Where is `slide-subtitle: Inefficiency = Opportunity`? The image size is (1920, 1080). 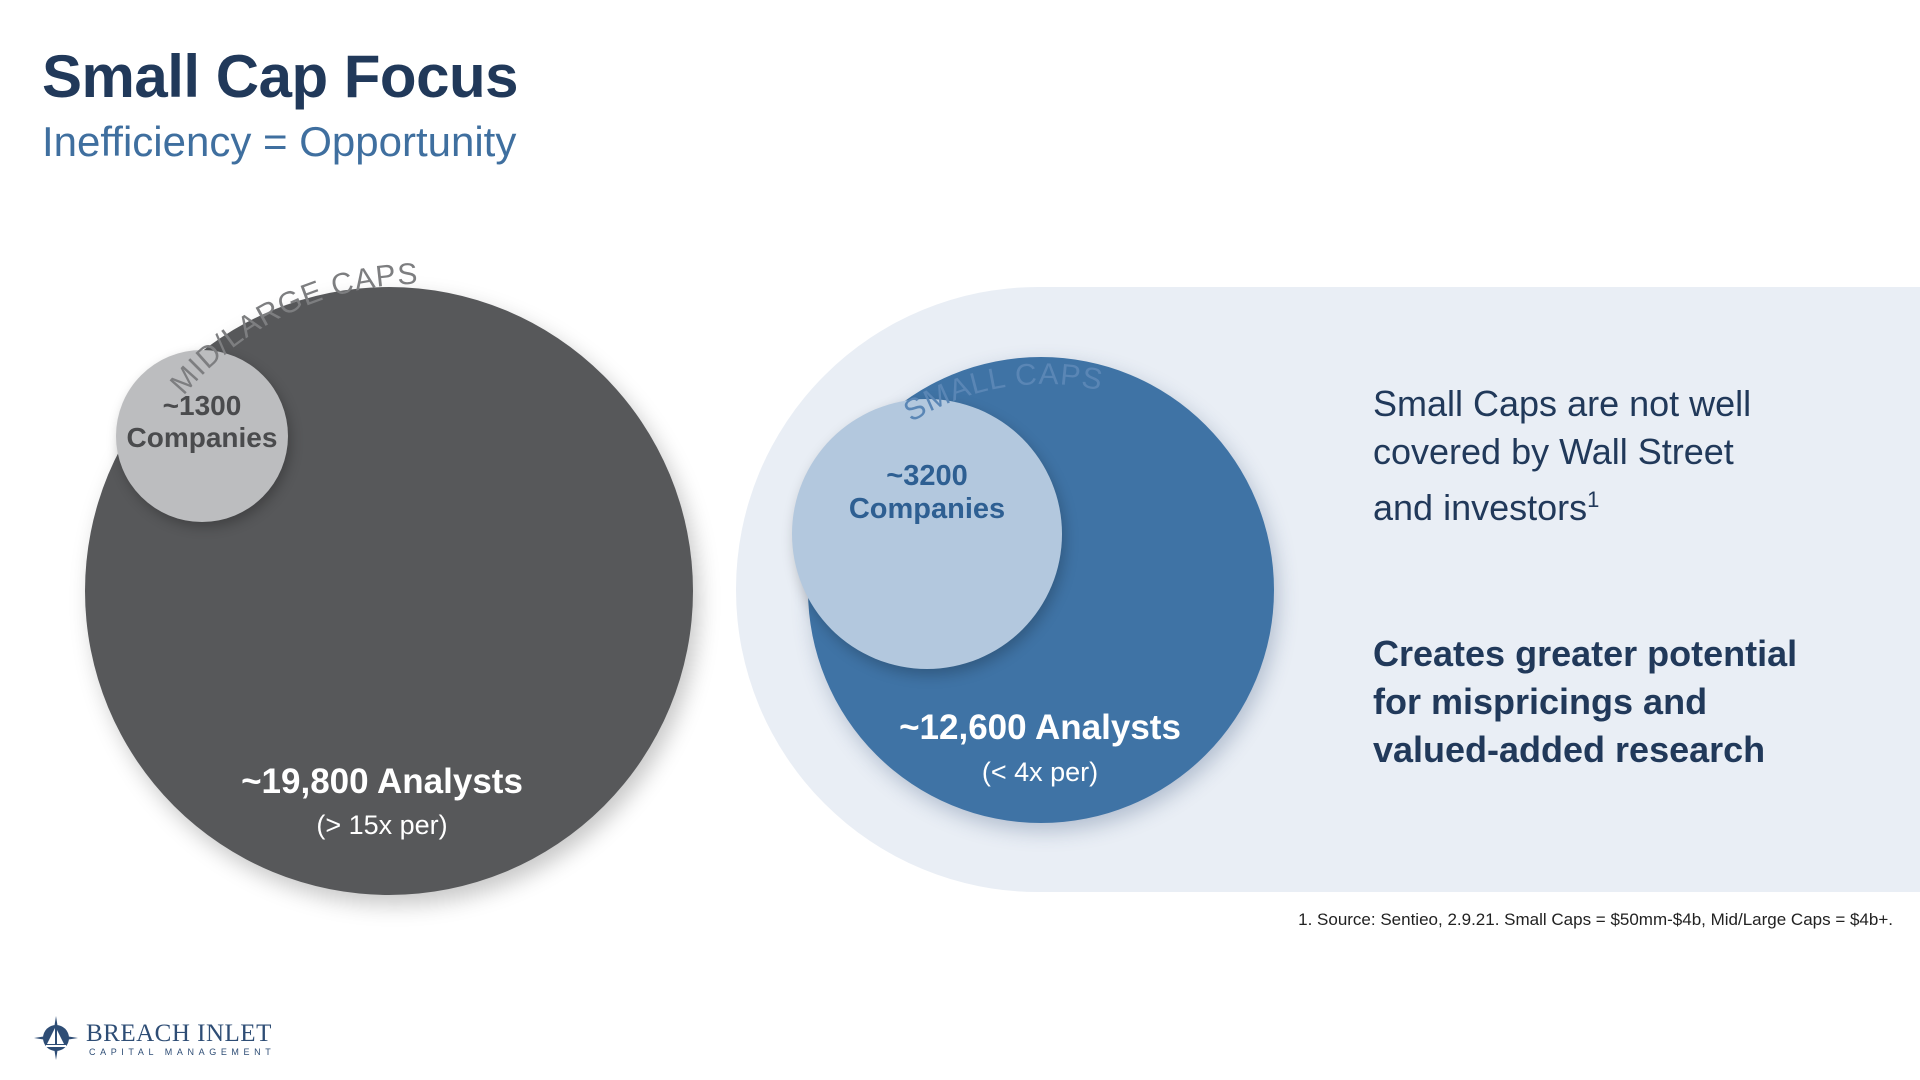
slide-subtitle: Inefficiency = Opportunity is located at coordinates (279, 141).